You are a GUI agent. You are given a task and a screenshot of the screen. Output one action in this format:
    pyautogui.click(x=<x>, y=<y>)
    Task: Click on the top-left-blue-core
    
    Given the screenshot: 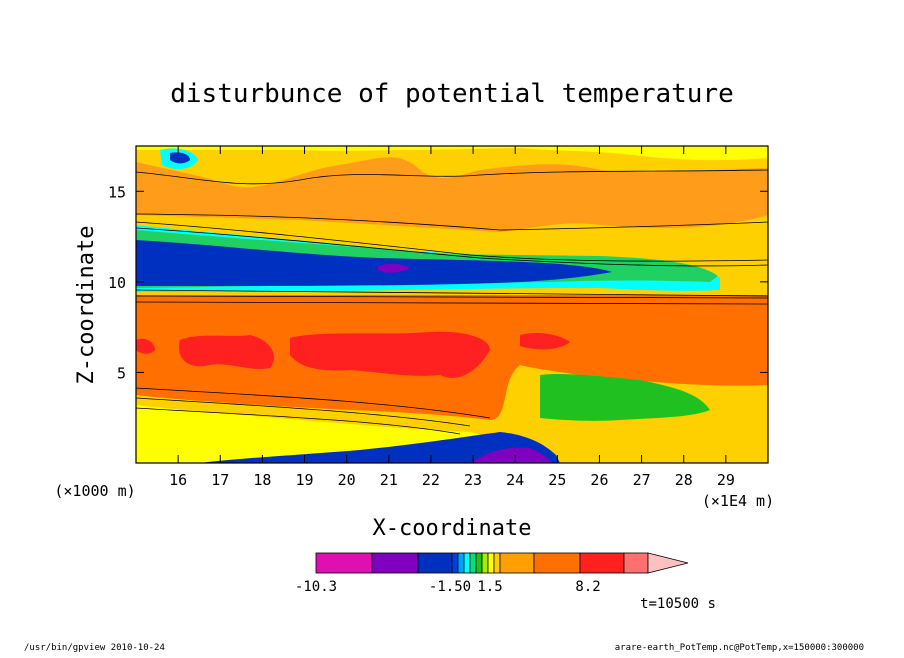 What is the action you would take?
    pyautogui.click(x=180, y=158)
    